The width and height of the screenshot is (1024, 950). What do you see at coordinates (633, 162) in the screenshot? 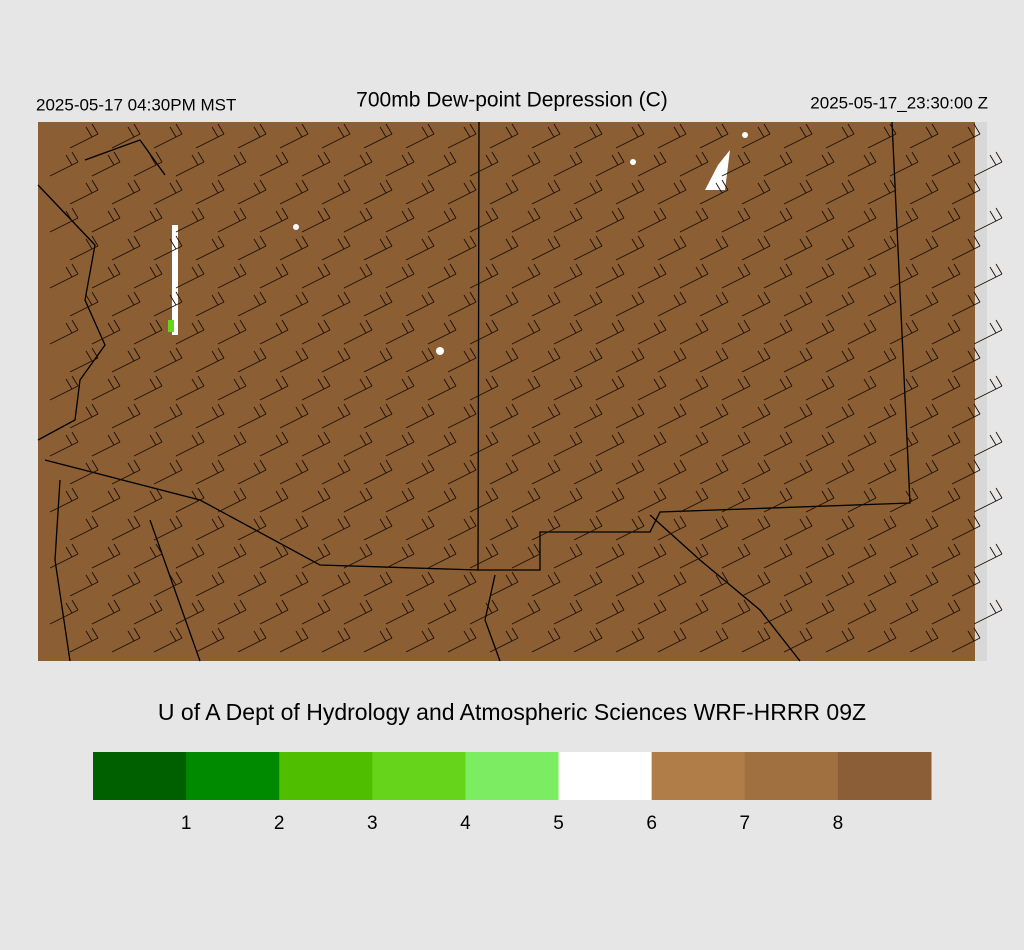
I see `spot` at bounding box center [633, 162].